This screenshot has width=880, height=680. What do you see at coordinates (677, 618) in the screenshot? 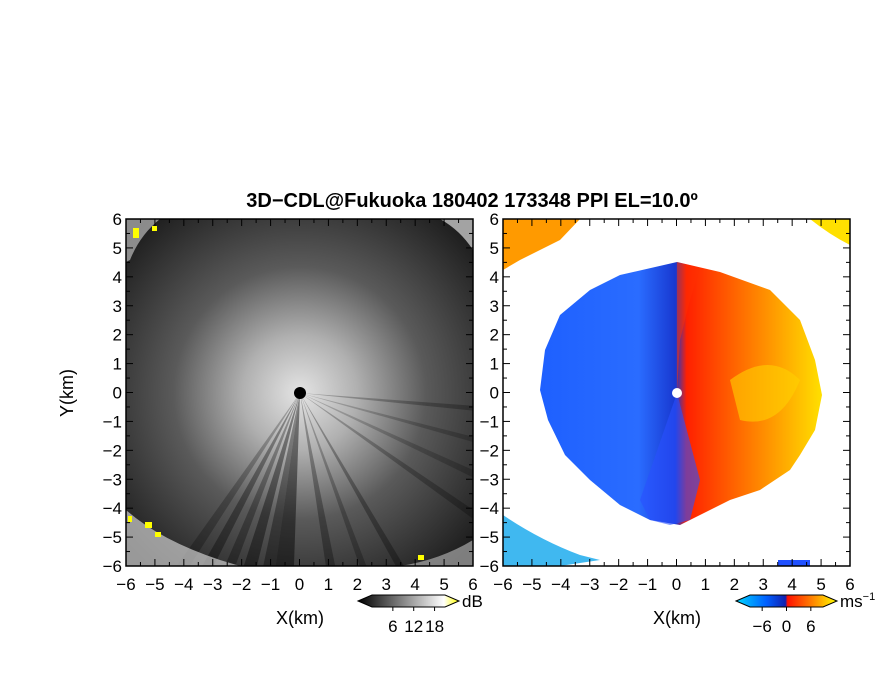
I see `right-x-axis-label: X(km)` at bounding box center [677, 618].